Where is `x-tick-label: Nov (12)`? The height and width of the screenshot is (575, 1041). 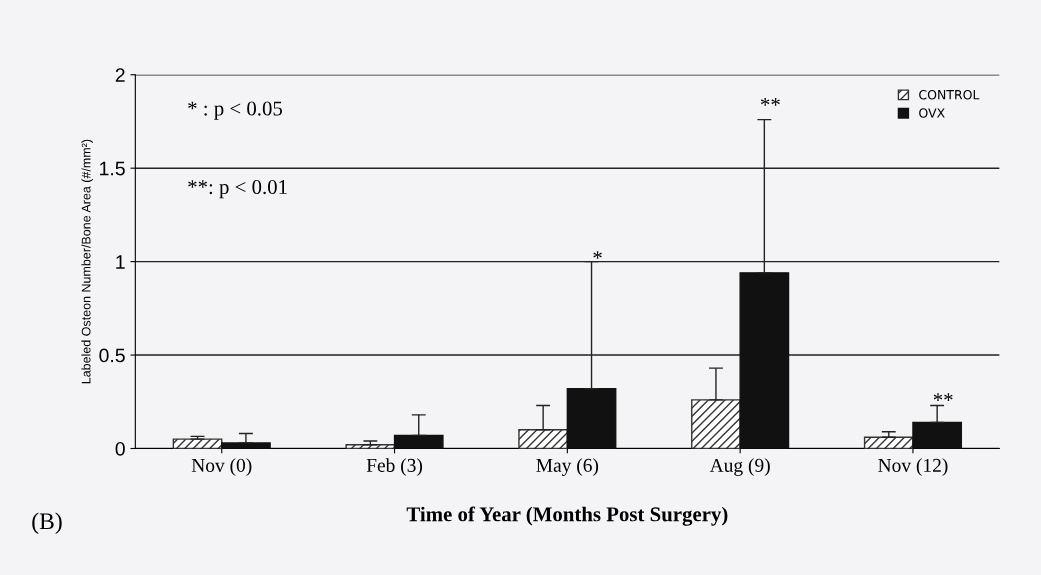 x-tick-label: Nov (12) is located at coordinates (913, 467).